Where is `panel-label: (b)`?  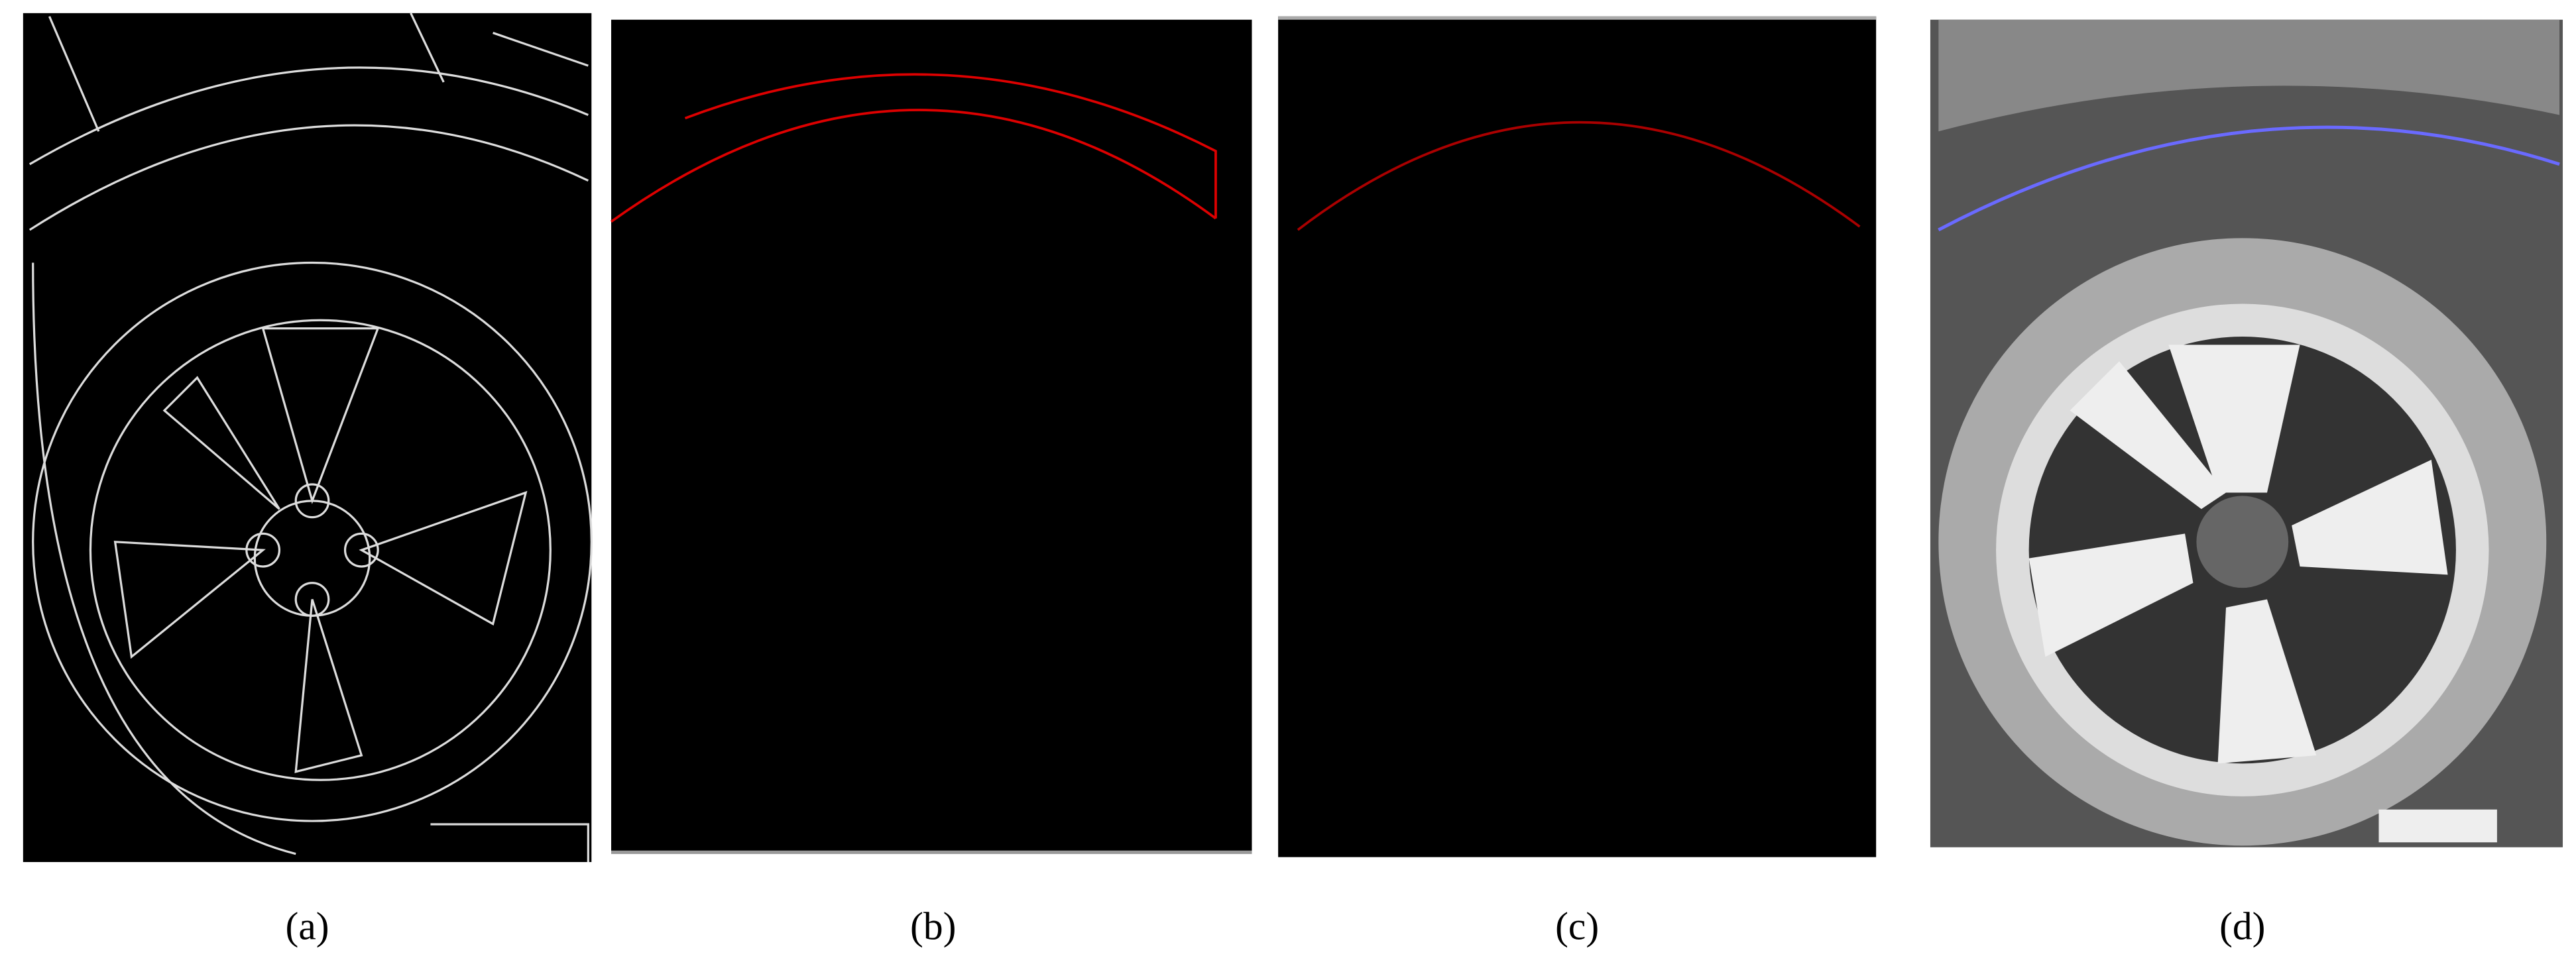 panel-label: (b) is located at coordinates (933, 926).